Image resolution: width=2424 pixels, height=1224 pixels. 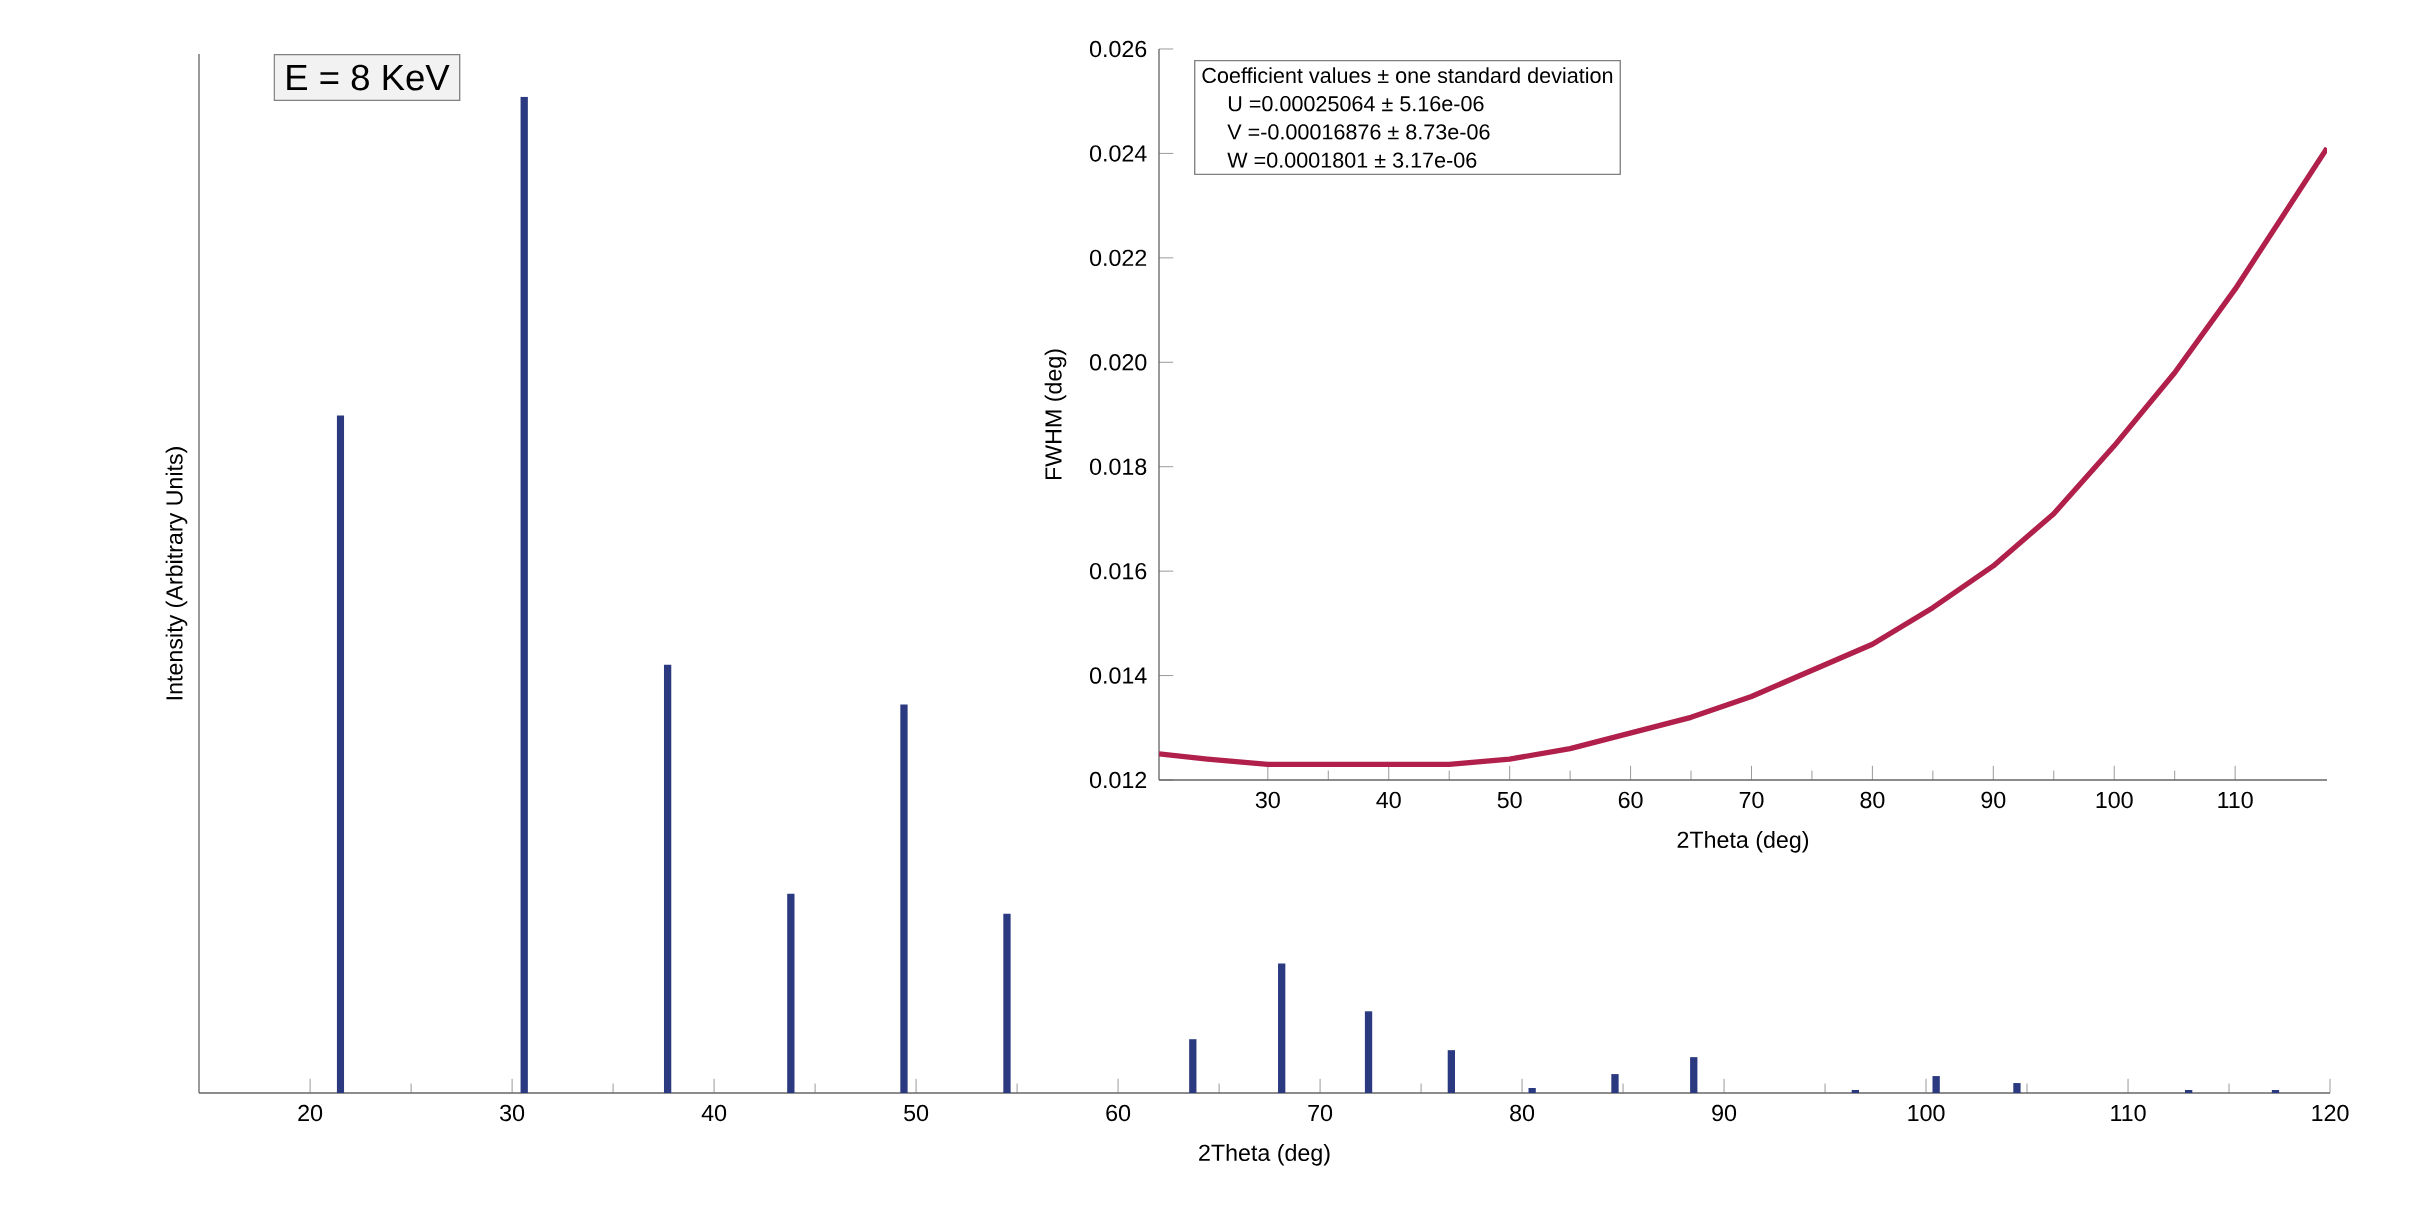 I want to click on y-tick-label: 0.012, so click(x=1118, y=780).